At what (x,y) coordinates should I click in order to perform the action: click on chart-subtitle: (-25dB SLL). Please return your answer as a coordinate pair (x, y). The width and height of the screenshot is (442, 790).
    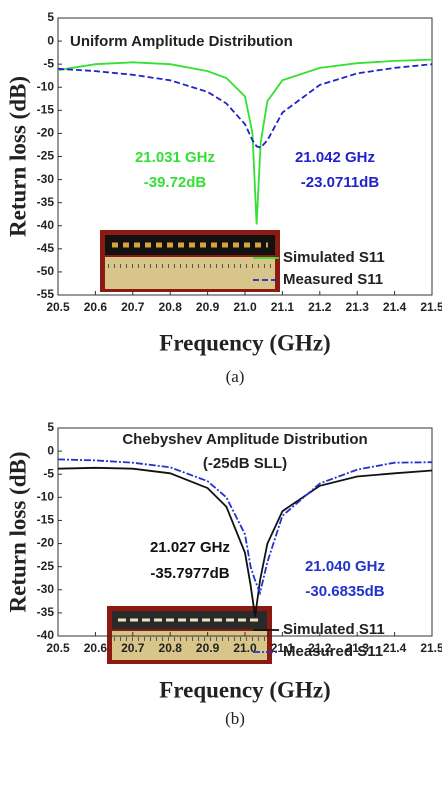
    Looking at the image, I should click on (245, 463).